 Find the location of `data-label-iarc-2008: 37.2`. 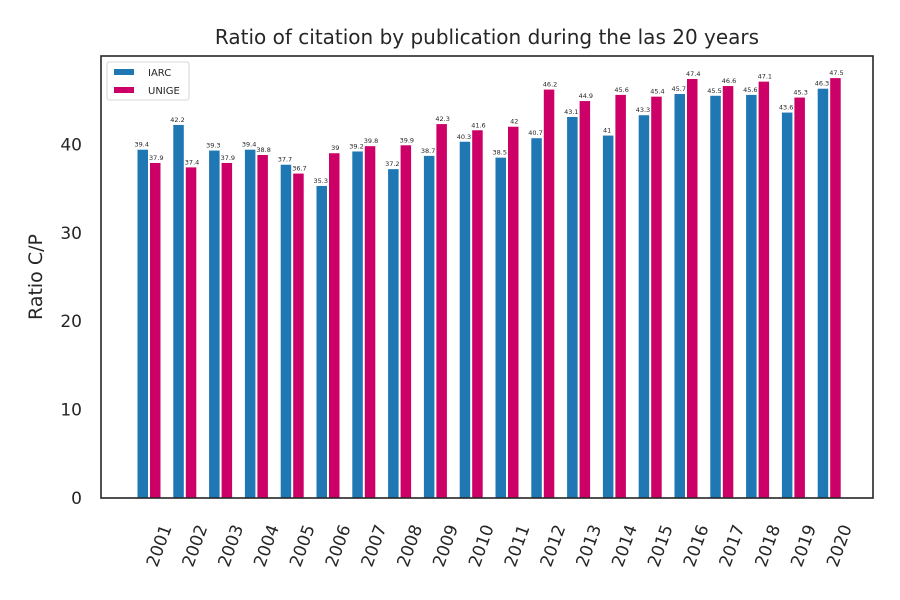

data-label-iarc-2008: 37.2 is located at coordinates (392, 164).